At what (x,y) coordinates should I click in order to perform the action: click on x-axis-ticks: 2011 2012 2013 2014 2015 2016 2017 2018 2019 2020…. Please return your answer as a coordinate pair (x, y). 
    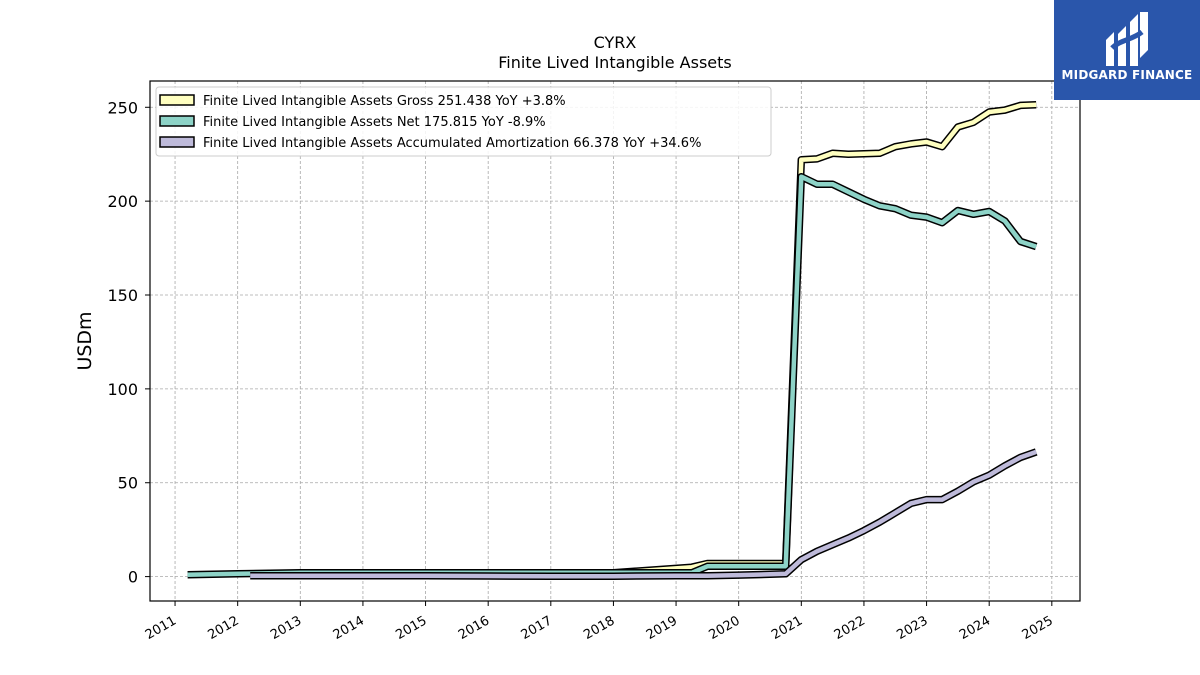
    Looking at the image, I should click on (599, 622).